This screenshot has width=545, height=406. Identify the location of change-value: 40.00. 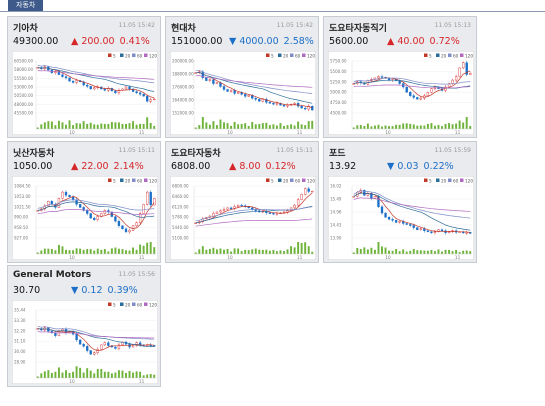
(411, 41).